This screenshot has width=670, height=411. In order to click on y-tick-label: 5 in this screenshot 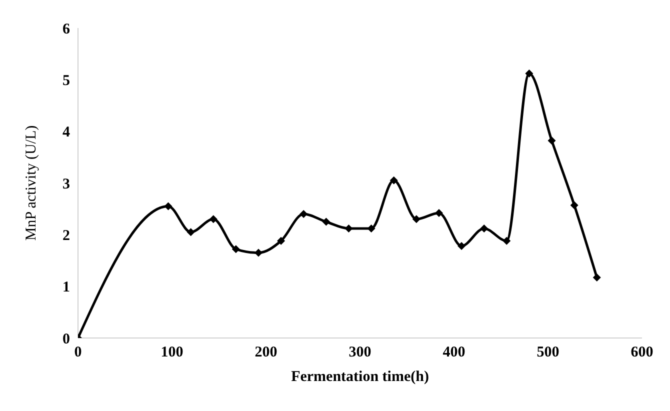, I will do `click(66, 80)`.